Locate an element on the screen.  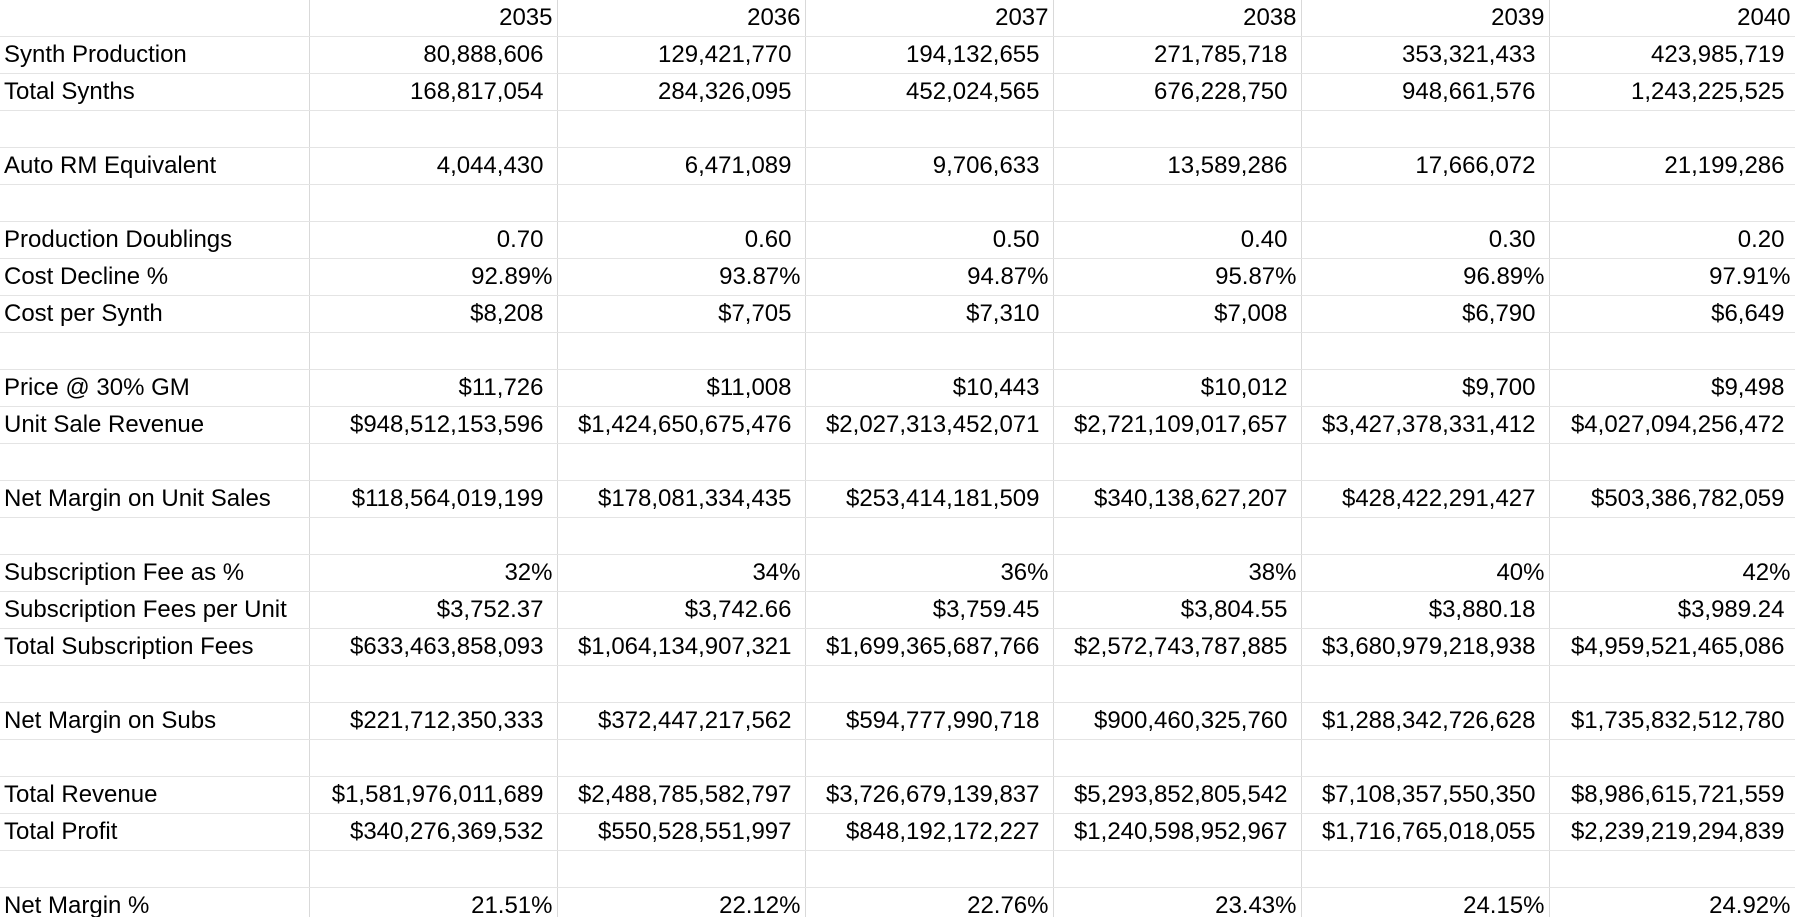
cell: 948,661,576 is located at coordinates (1425, 92).